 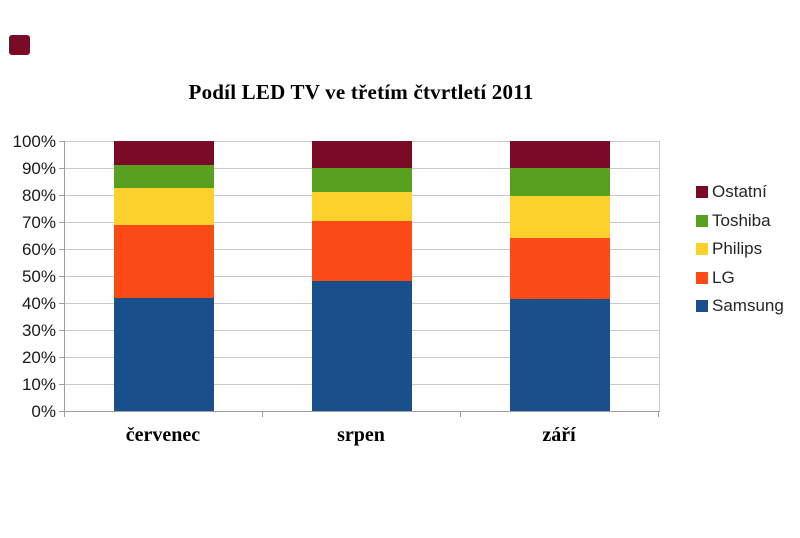 I want to click on bar-segment-září-Philips, so click(x=560, y=217).